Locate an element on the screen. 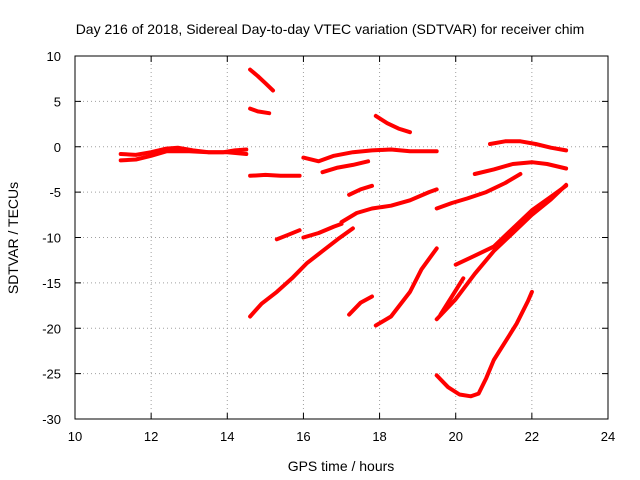 This screenshot has height=480, width=640. y-tick-label: 5 is located at coordinates (57, 101).